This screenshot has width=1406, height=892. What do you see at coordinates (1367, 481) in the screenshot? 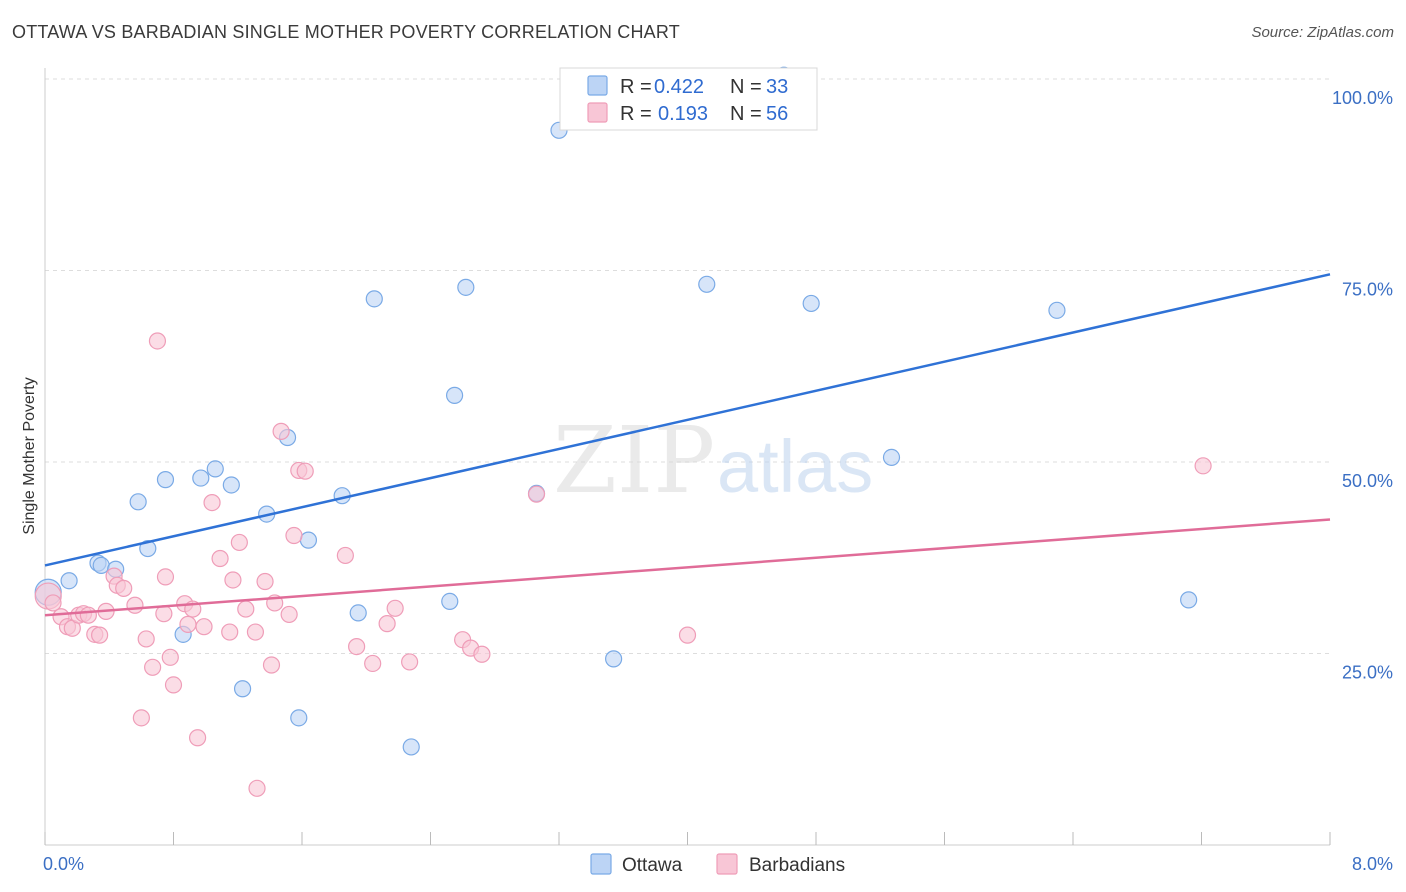
I see `y-tick-label-1: 50.0%` at bounding box center [1367, 481].